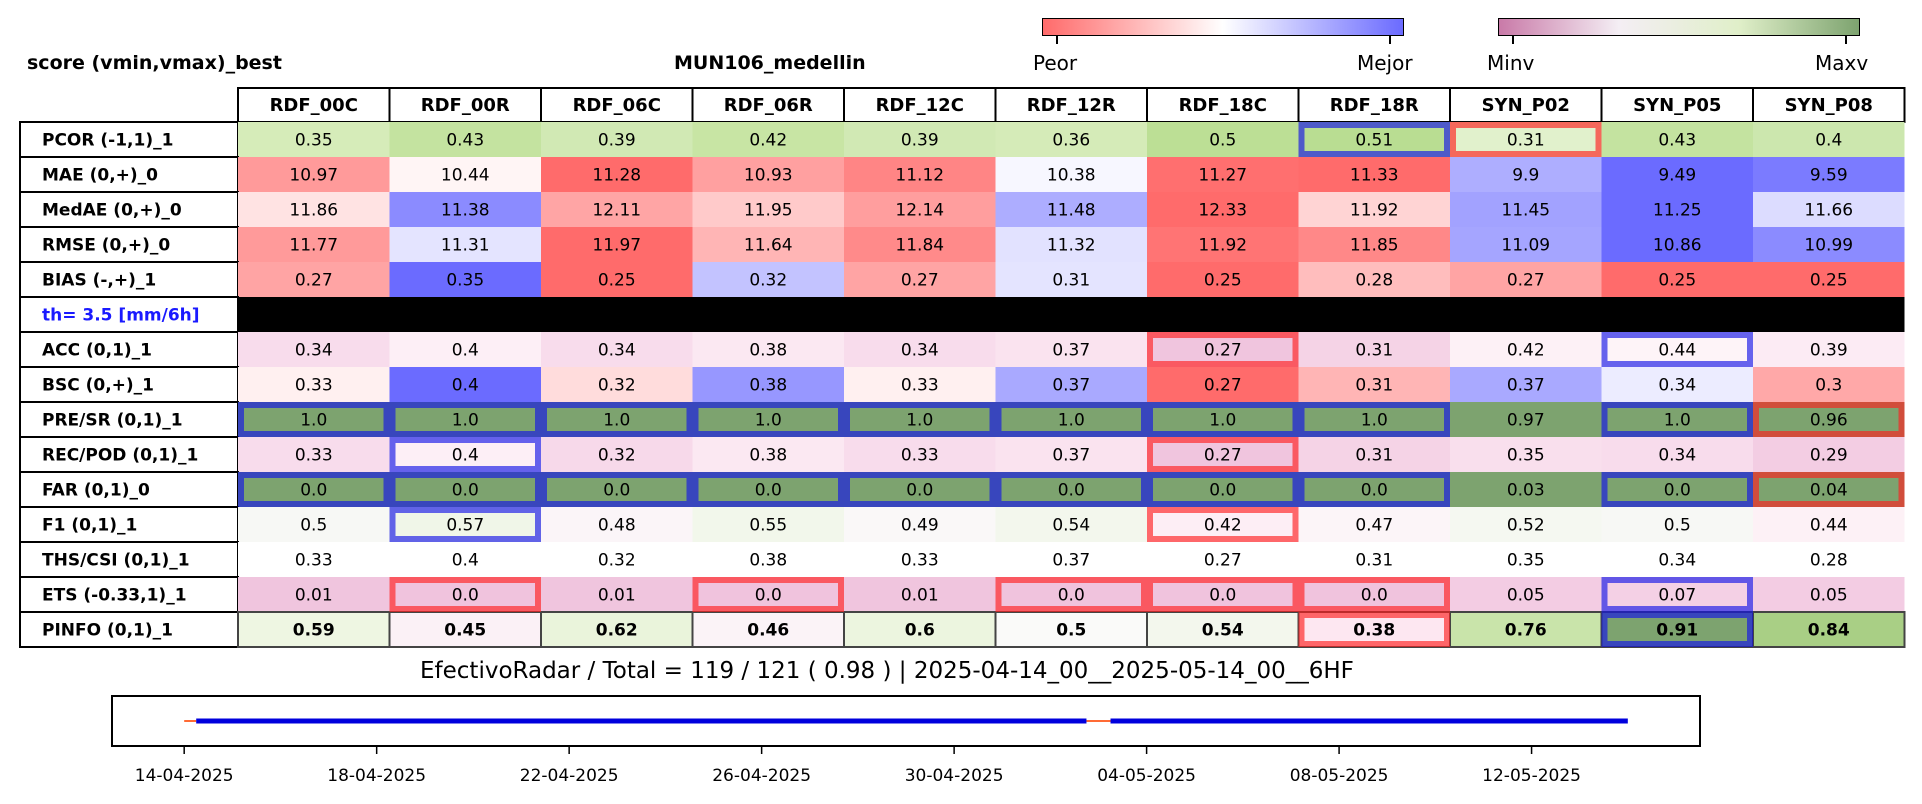 This screenshot has height=804, width=1922. Describe the element at coordinates (1526, 526) in the screenshot. I see `cell-value: 0.52` at that location.